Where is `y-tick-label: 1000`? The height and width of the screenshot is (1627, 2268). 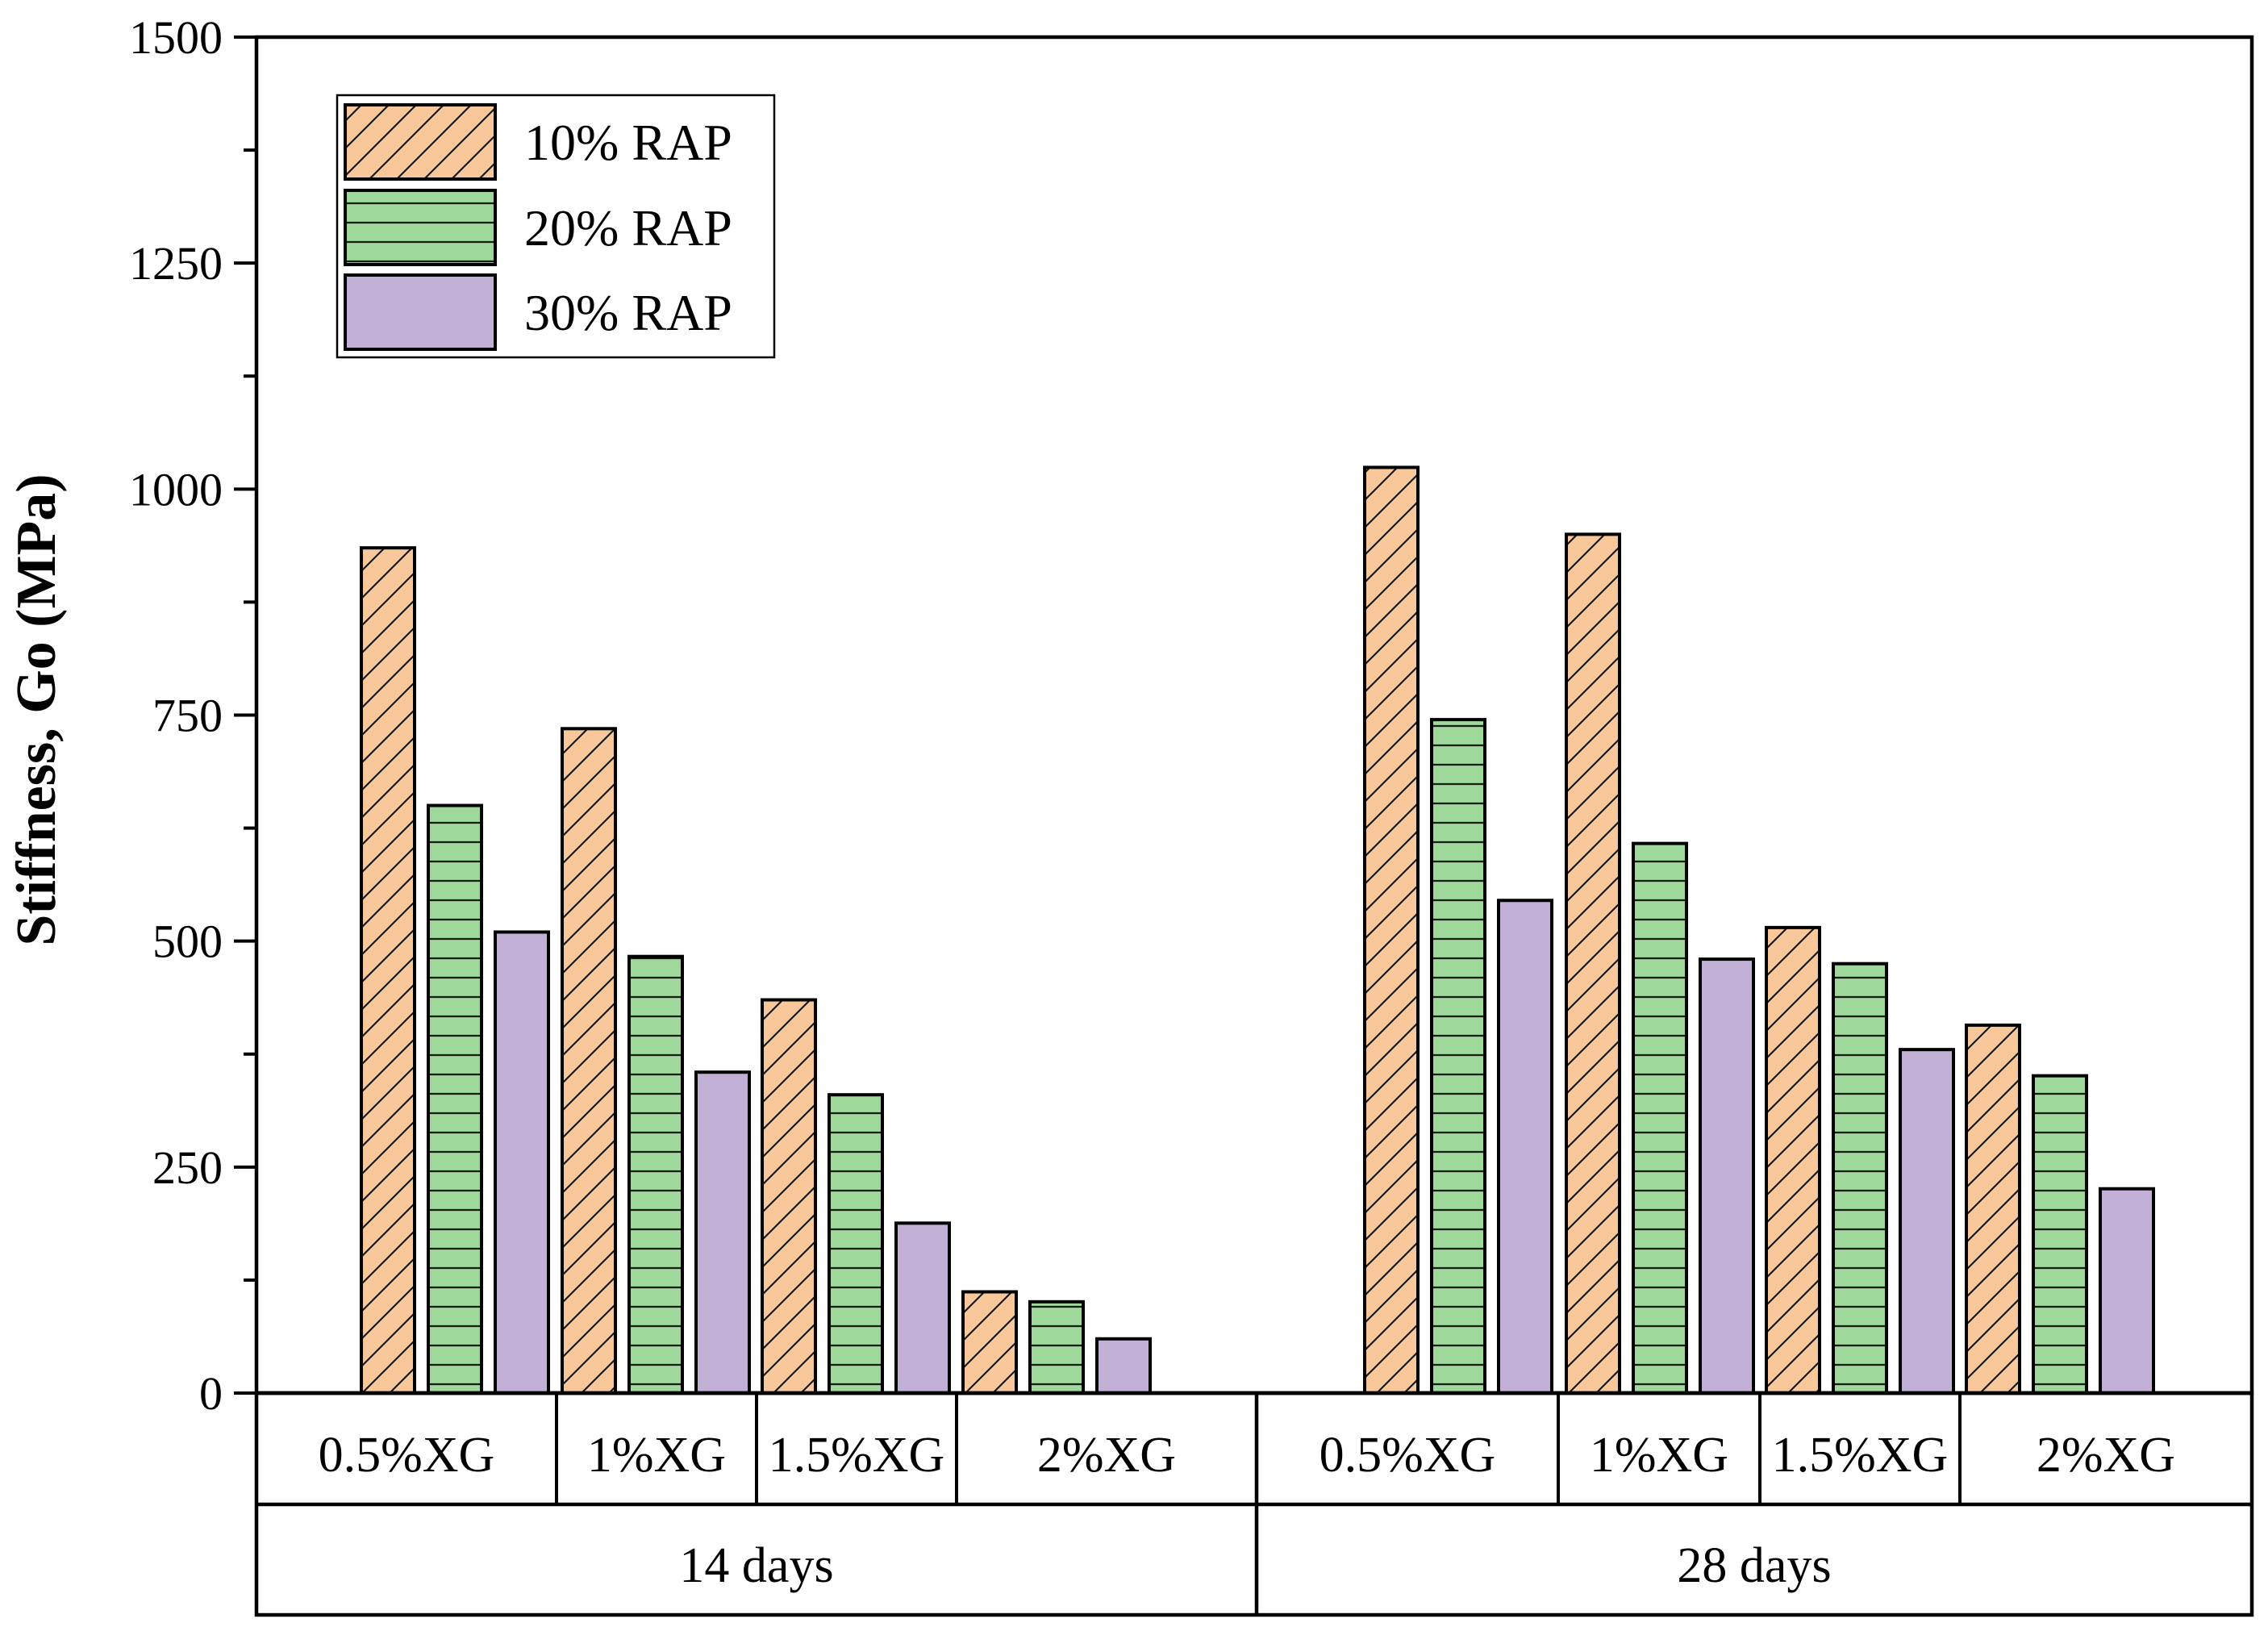 y-tick-label: 1000 is located at coordinates (176, 489).